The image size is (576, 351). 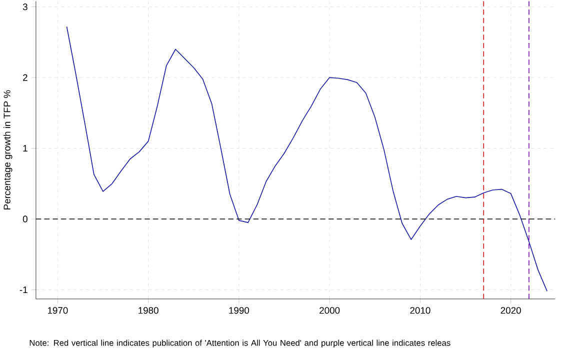 What do you see at coordinates (240, 344) in the screenshot?
I see `text: Note: Red vertical line indicates publication of 'Attention is All You Need' and purple vertical line indicates releas` at bounding box center [240, 344].